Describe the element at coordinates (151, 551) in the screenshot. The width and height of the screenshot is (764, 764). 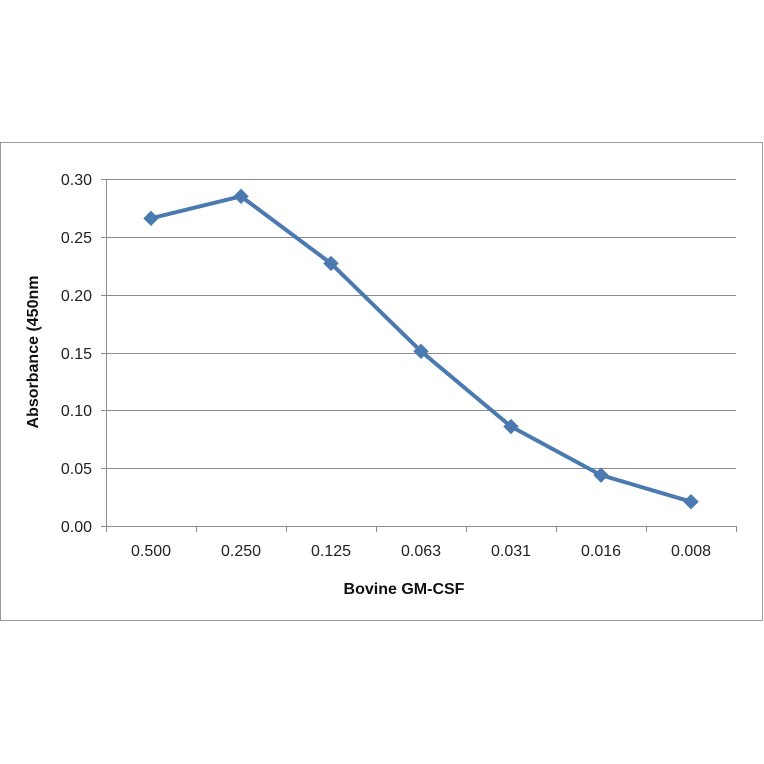
I see `x-tick-label: 0.500` at that location.